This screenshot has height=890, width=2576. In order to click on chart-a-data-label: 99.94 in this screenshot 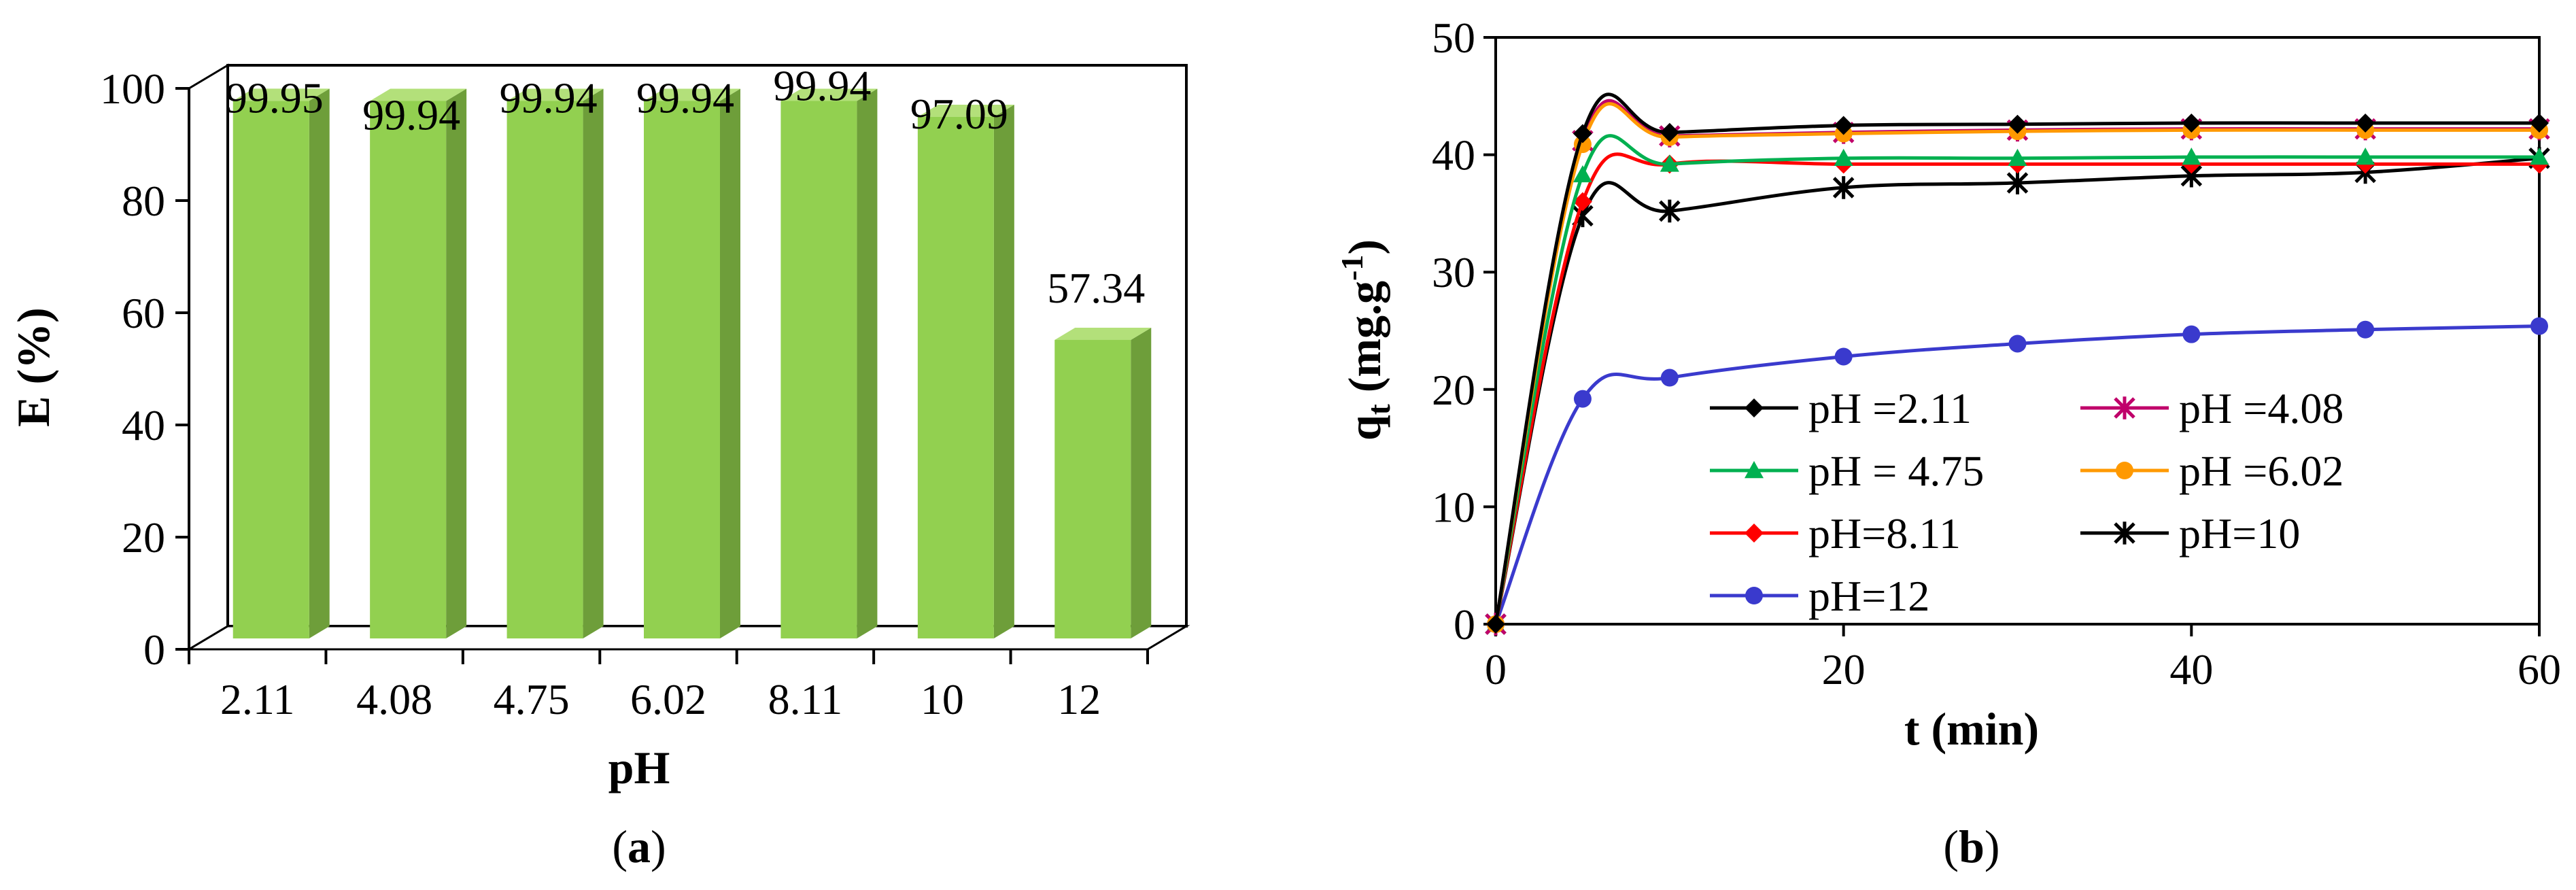, I will do `click(685, 98)`.